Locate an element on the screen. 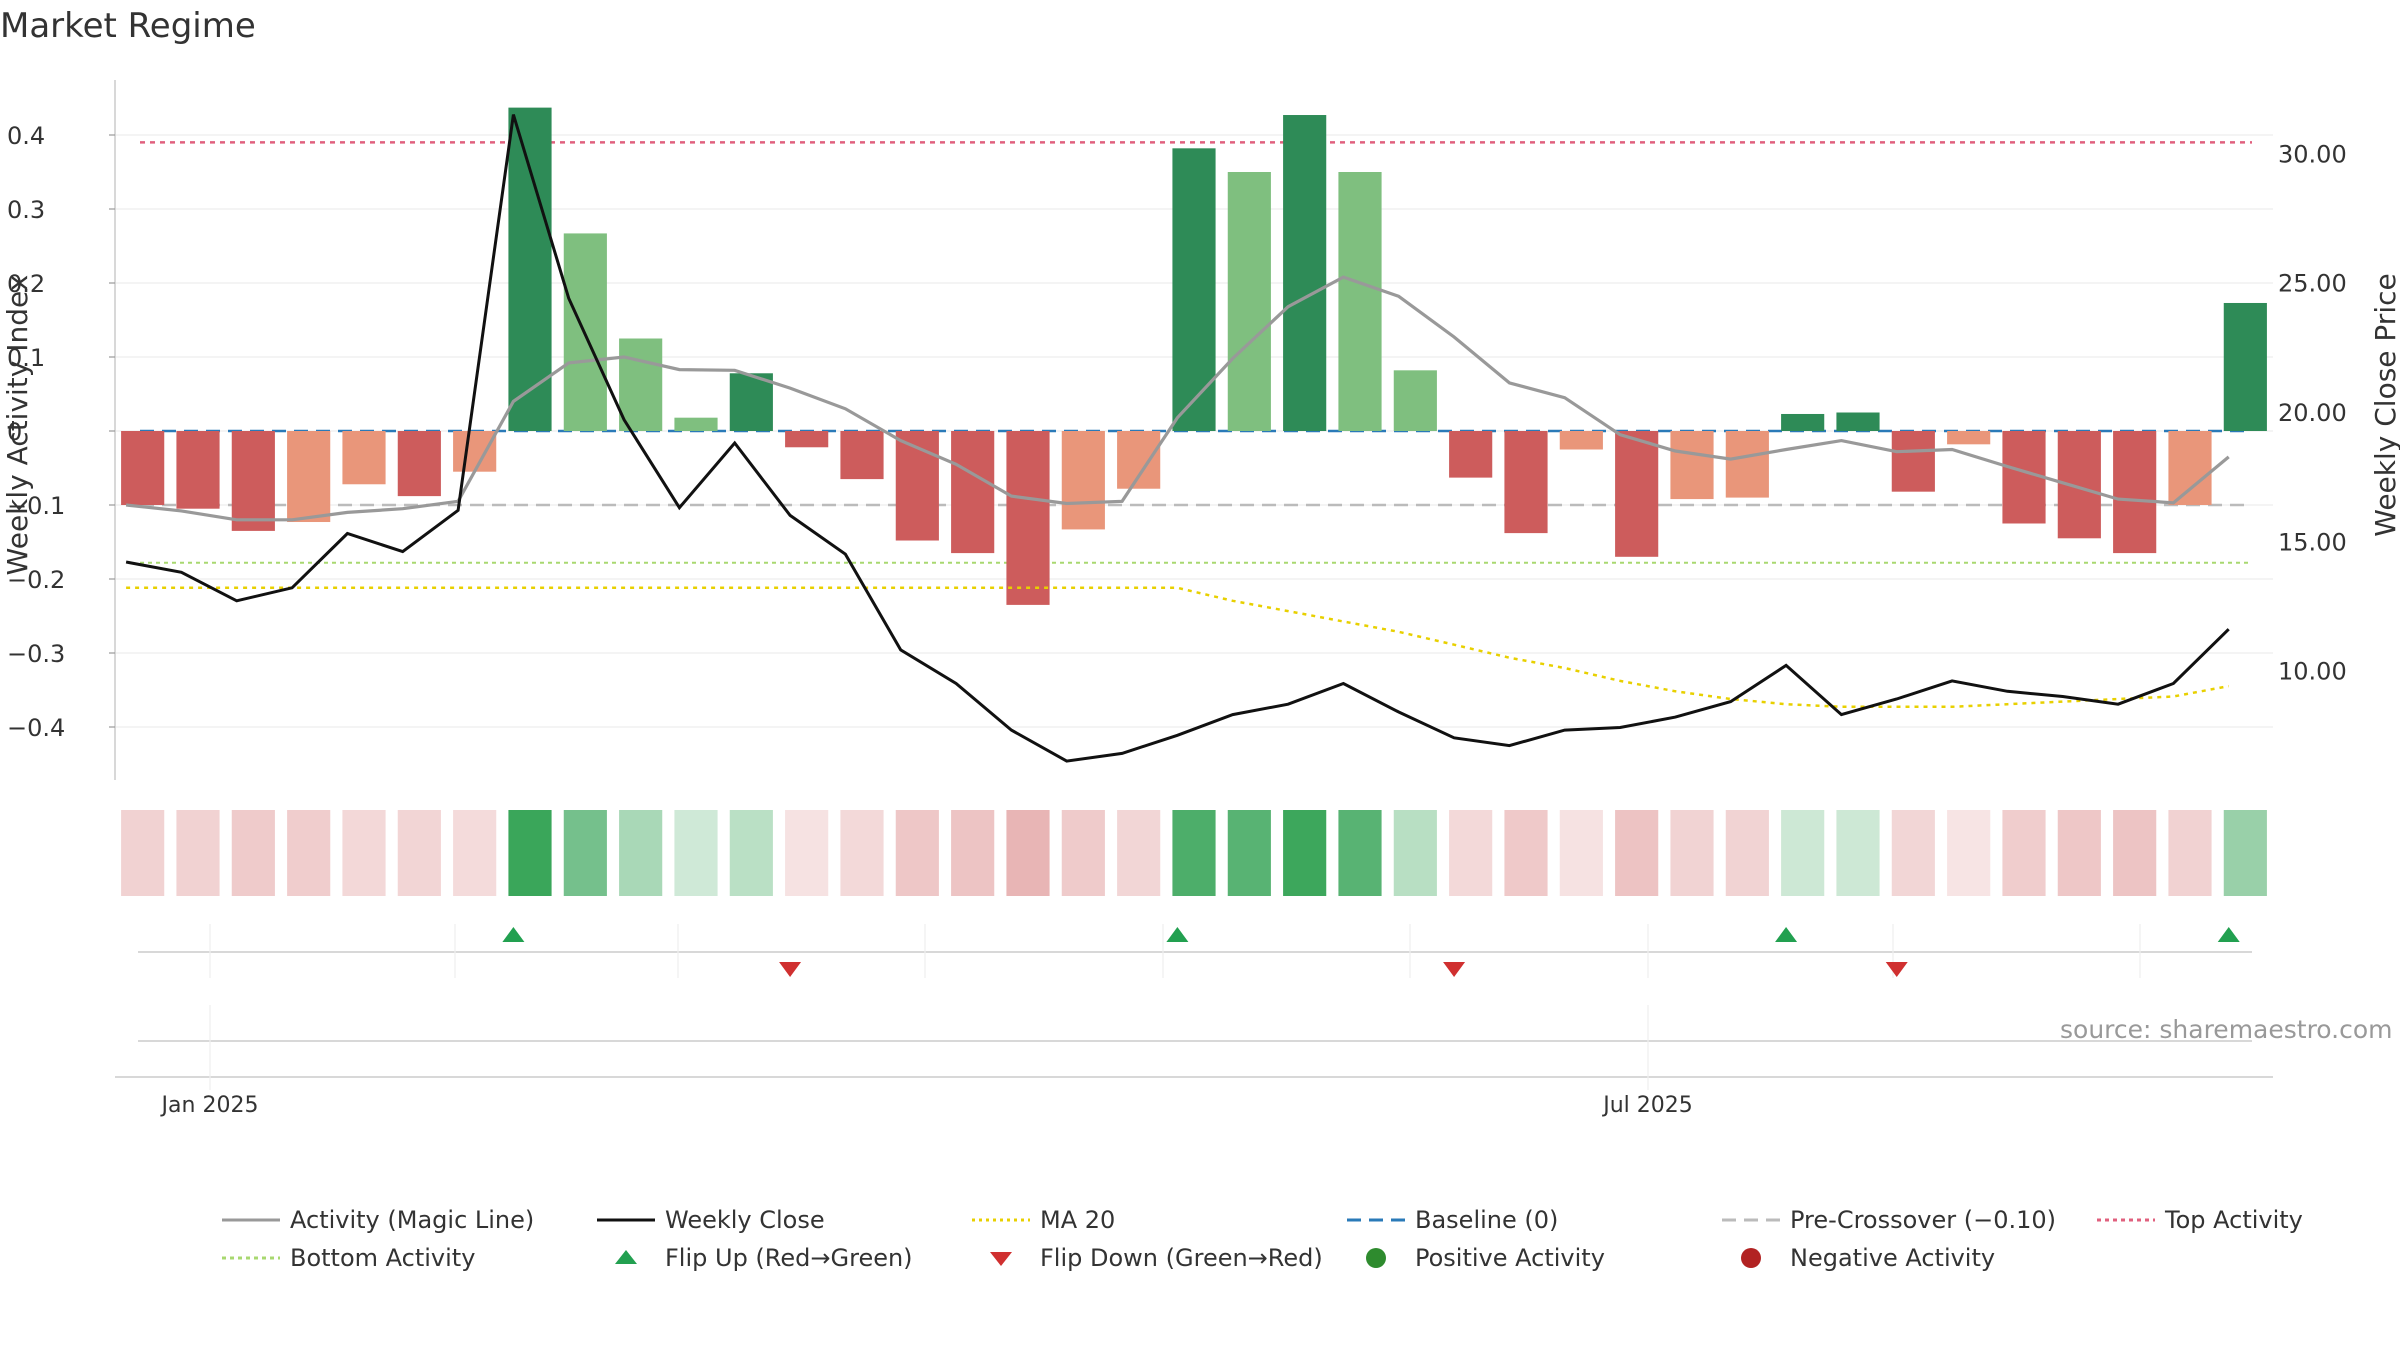 The height and width of the screenshot is (1350, 2400). left-tick-label: 0.2 is located at coordinates (26, 284).